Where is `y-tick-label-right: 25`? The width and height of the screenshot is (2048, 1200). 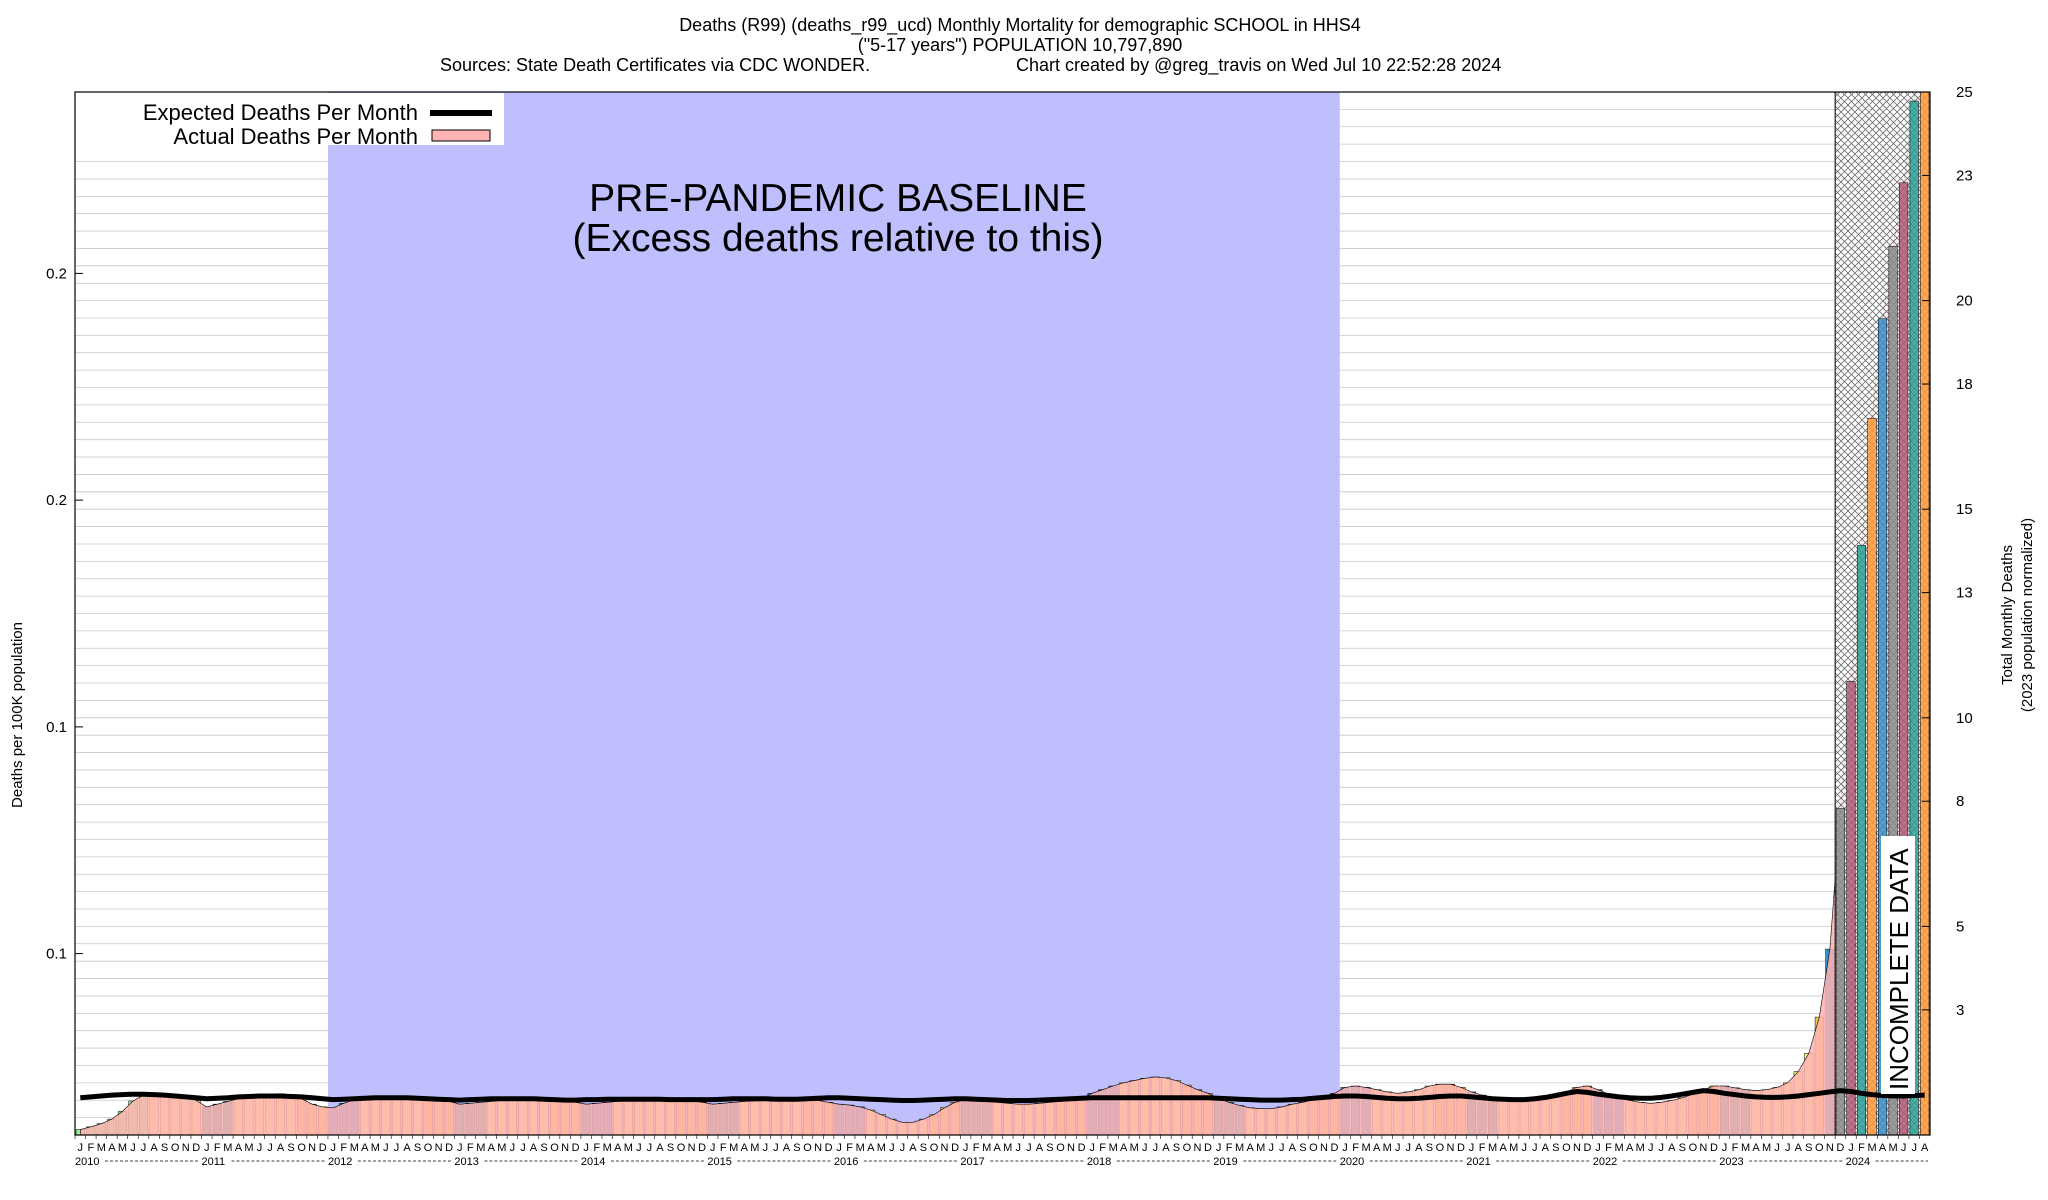
y-tick-label-right: 25 is located at coordinates (1964, 92).